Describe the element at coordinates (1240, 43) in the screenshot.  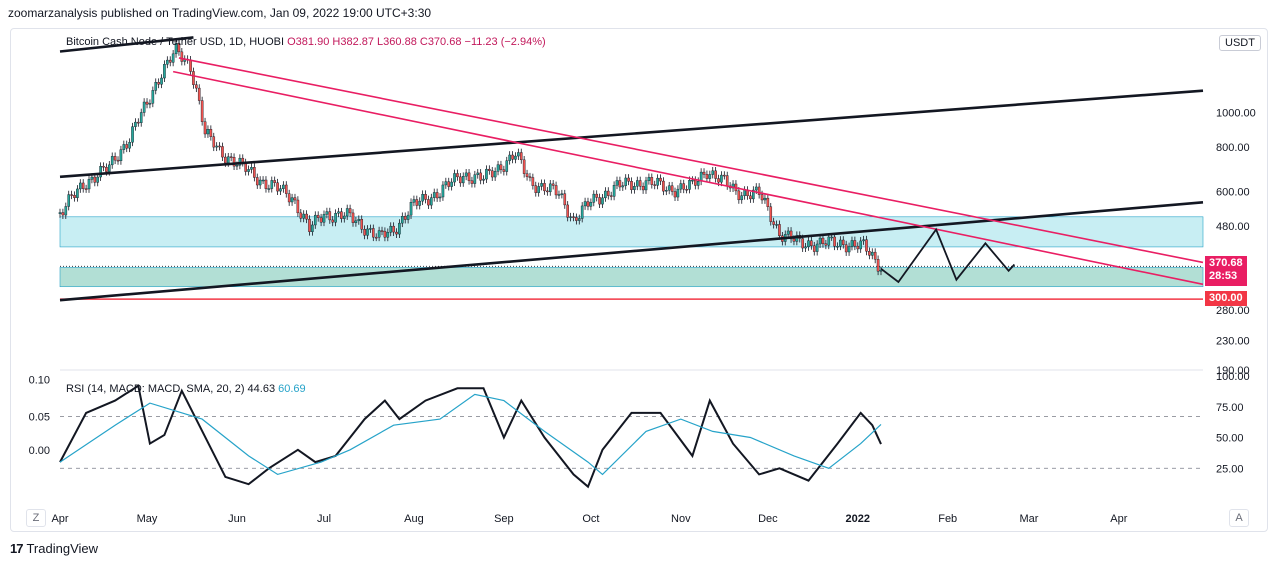
I see `currency-unit-button: USDT` at that location.